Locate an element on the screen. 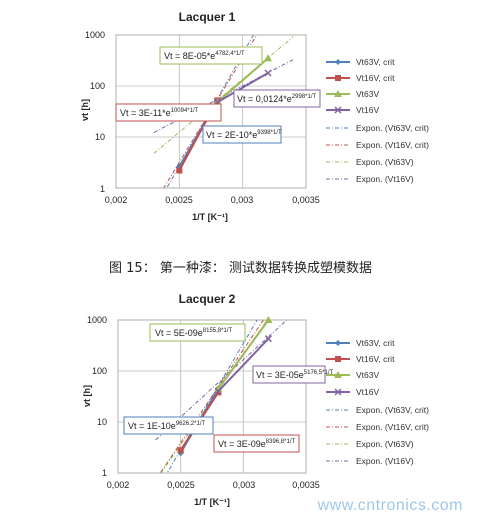 The image size is (481, 523). annotation-eq-purple: Vt = 3E-05e5176,5*1/T is located at coordinates (292, 374).